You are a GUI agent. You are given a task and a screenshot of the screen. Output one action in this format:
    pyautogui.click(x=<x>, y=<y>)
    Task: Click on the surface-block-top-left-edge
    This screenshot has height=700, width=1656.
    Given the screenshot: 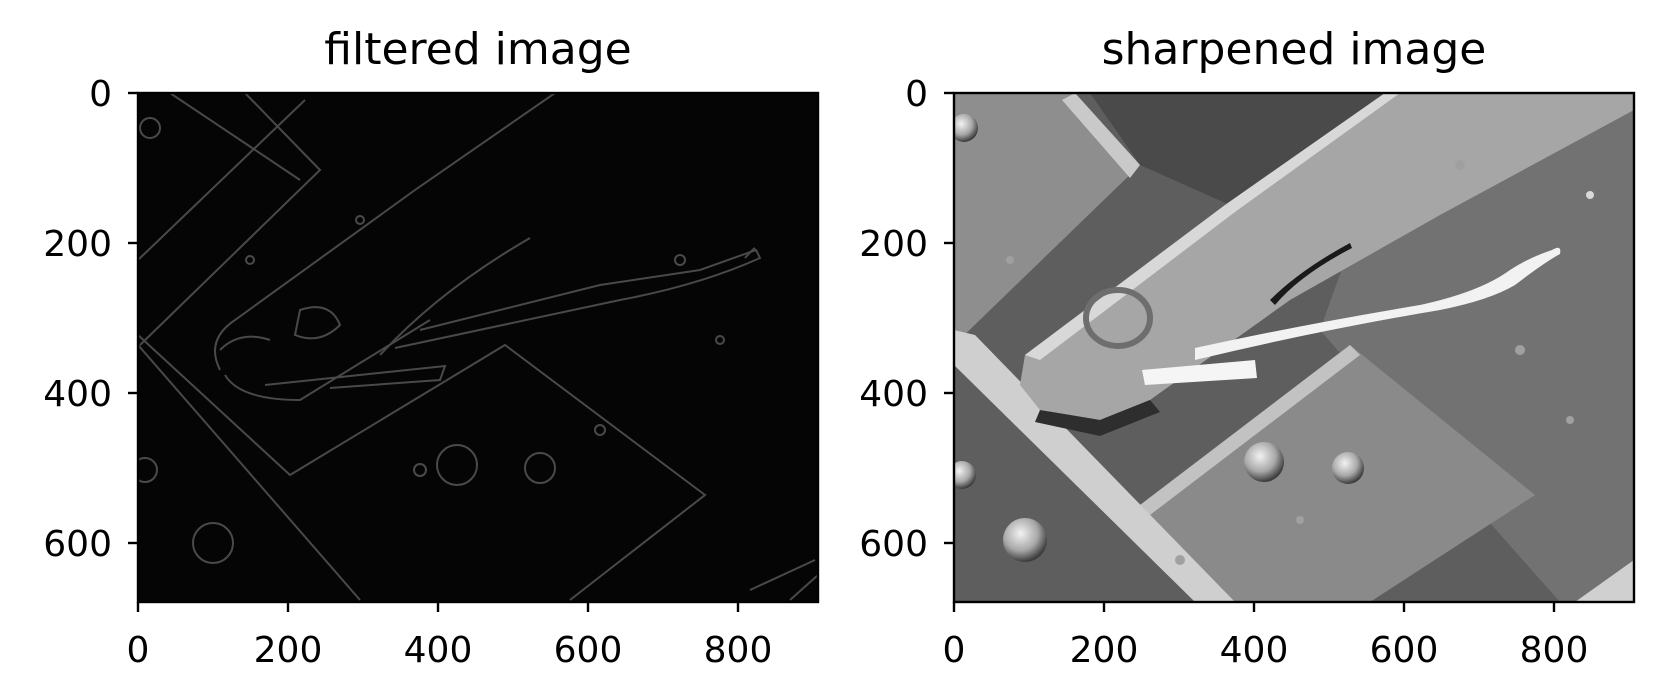 What is the action you would take?
    pyautogui.click(x=1101, y=135)
    